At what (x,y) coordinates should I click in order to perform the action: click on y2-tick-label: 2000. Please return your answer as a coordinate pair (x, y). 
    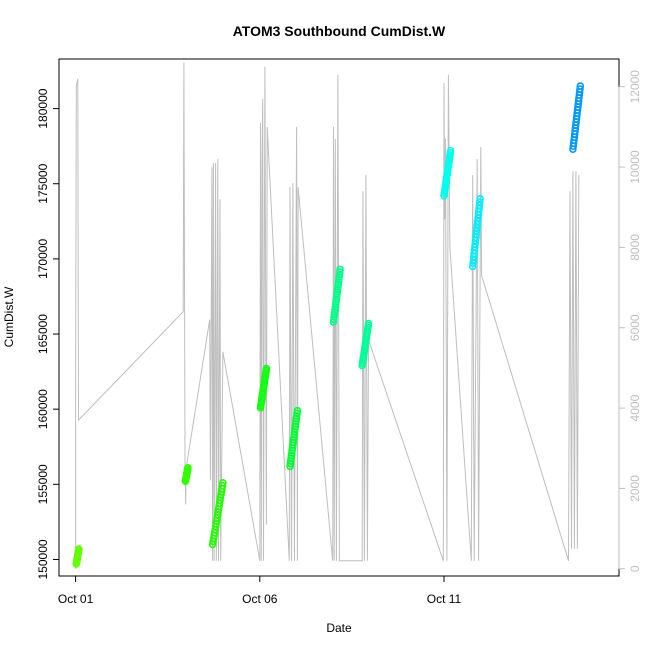
    Looking at the image, I should click on (635, 488).